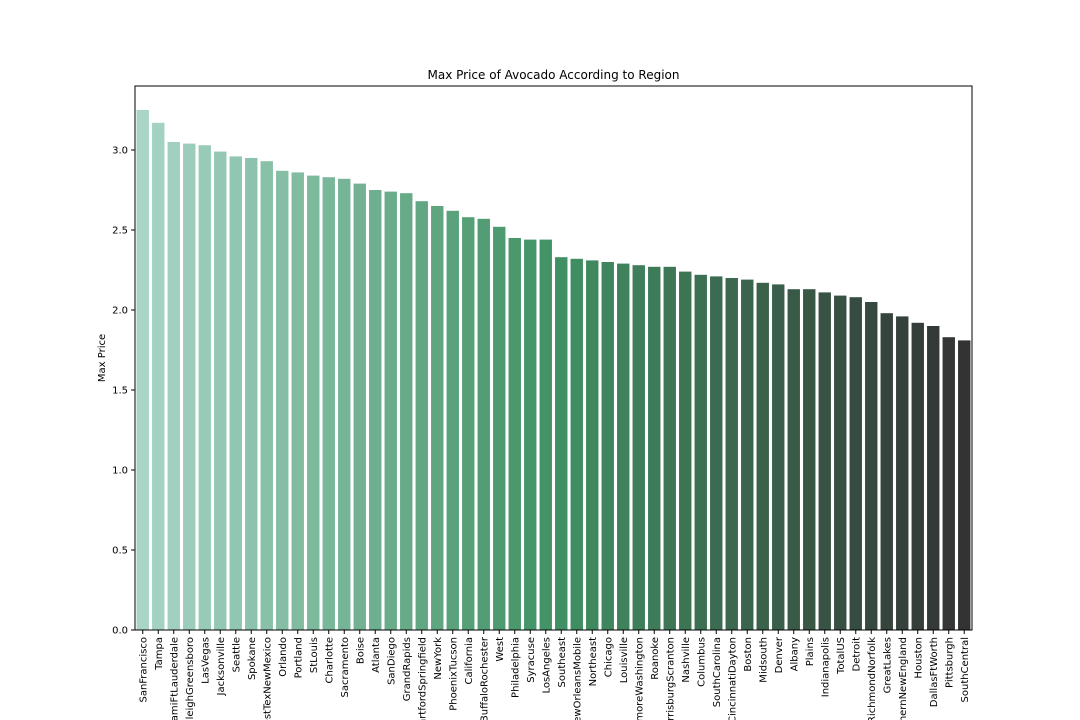  What do you see at coordinates (375, 410) in the screenshot?
I see `bar-Atlanta` at bounding box center [375, 410].